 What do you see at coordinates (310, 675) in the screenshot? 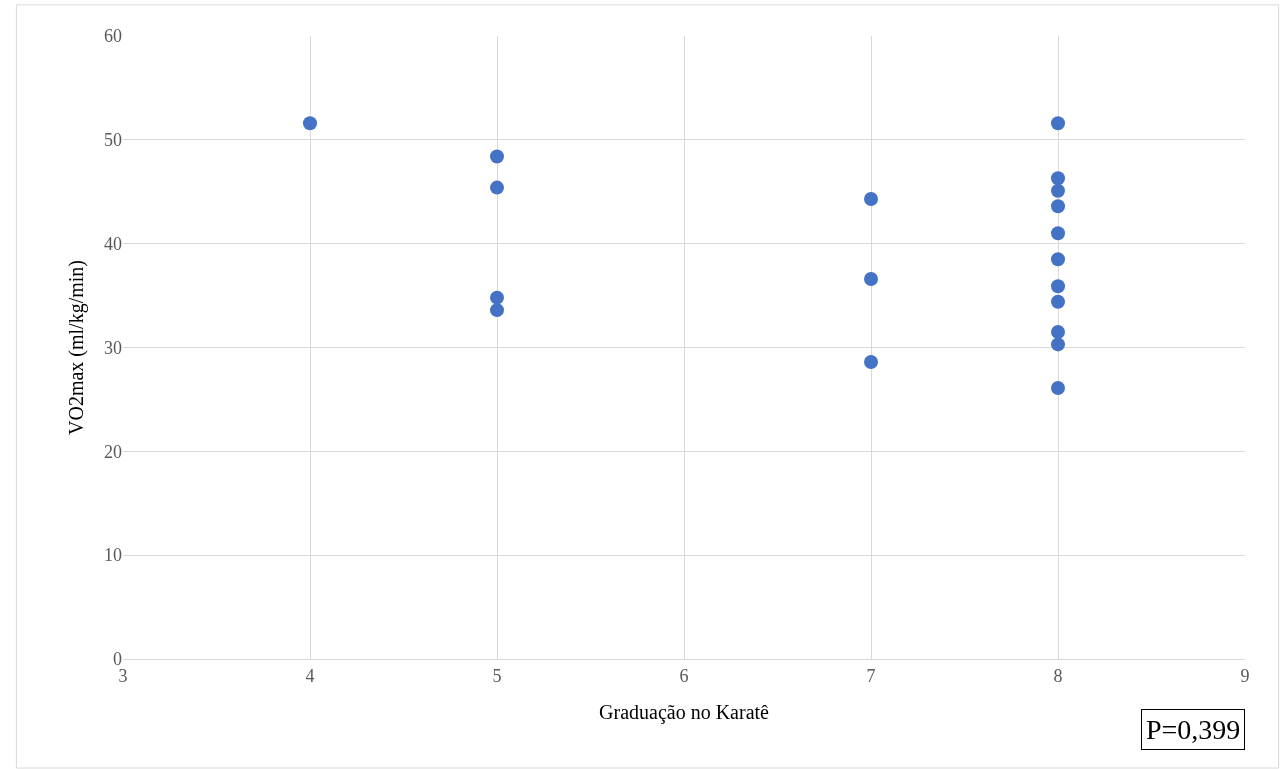
I see `x-tick-label: 4` at bounding box center [310, 675].